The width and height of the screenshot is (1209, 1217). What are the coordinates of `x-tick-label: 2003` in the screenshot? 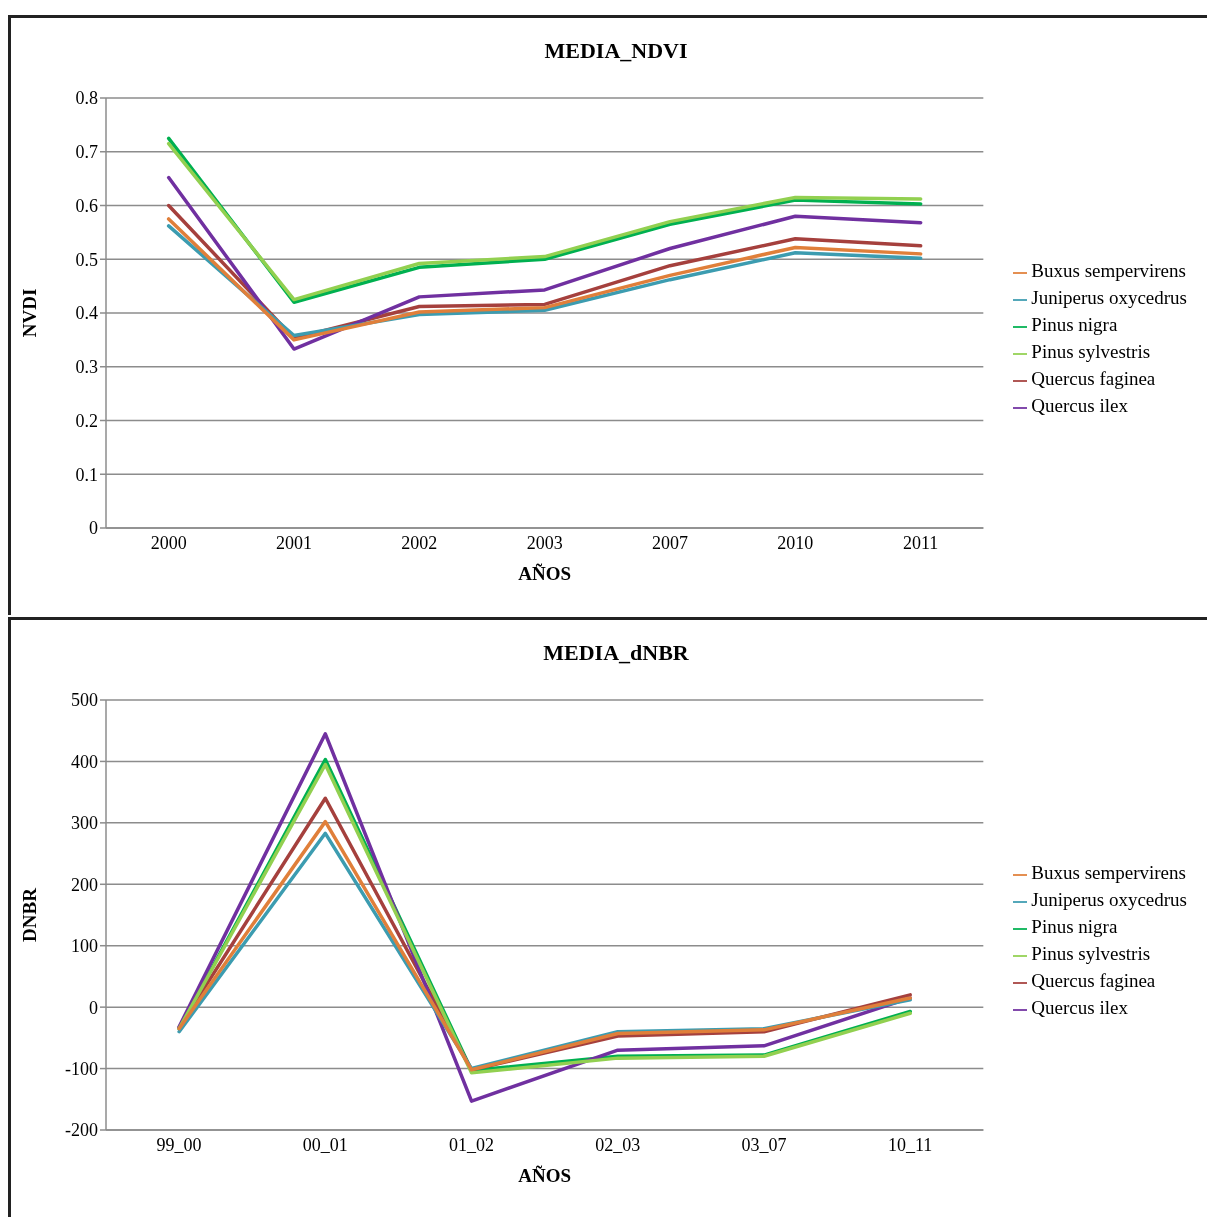 It's located at (544, 542).